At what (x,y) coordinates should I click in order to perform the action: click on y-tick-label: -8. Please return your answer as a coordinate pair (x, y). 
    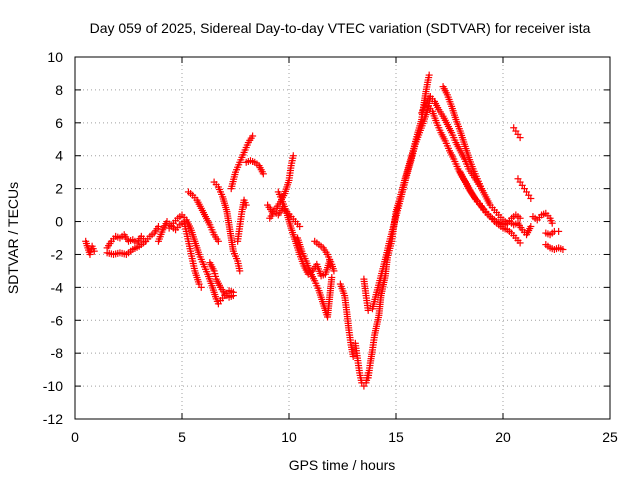
    Looking at the image, I should click on (57, 353).